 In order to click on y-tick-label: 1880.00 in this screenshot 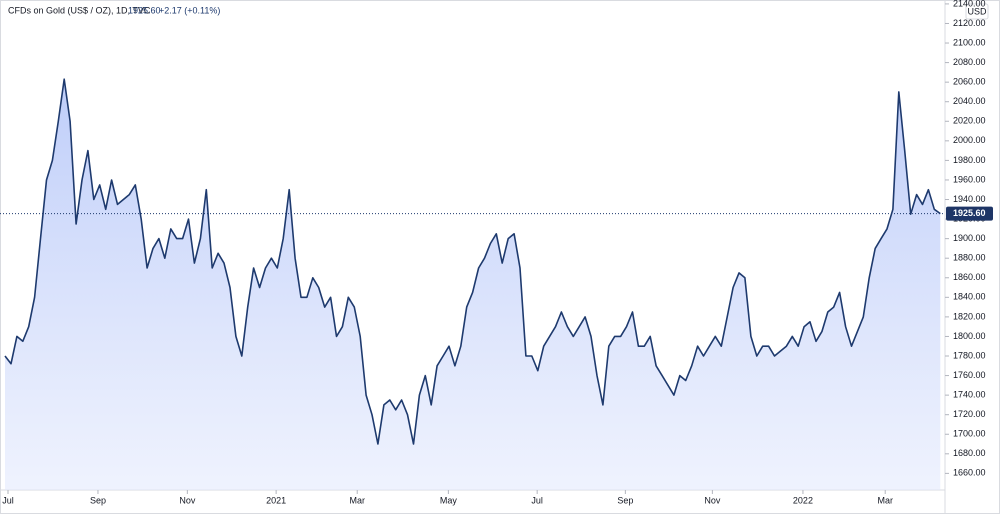, I will do `click(969, 258)`.